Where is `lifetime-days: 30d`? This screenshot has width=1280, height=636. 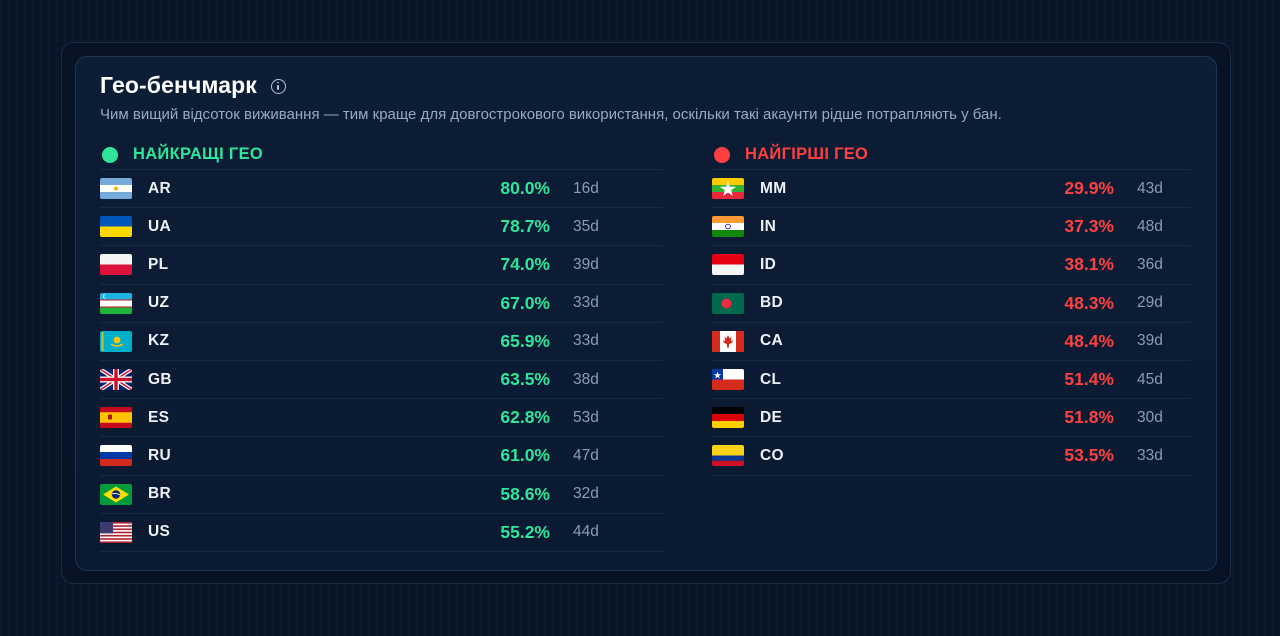 lifetime-days: 30d is located at coordinates (1150, 417).